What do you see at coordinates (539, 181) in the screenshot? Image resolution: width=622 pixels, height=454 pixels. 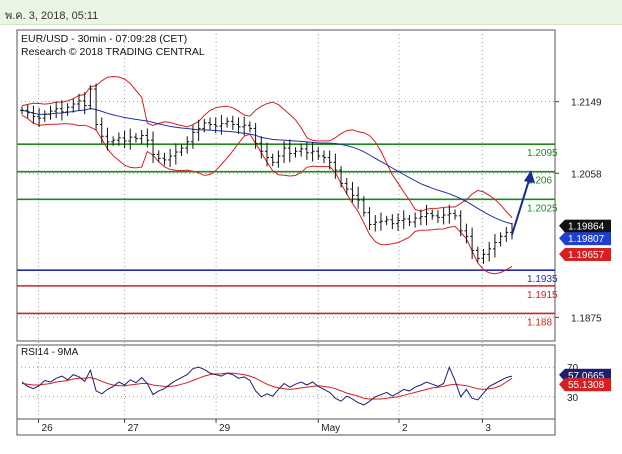 I see `level-label: 1.206` at bounding box center [539, 181].